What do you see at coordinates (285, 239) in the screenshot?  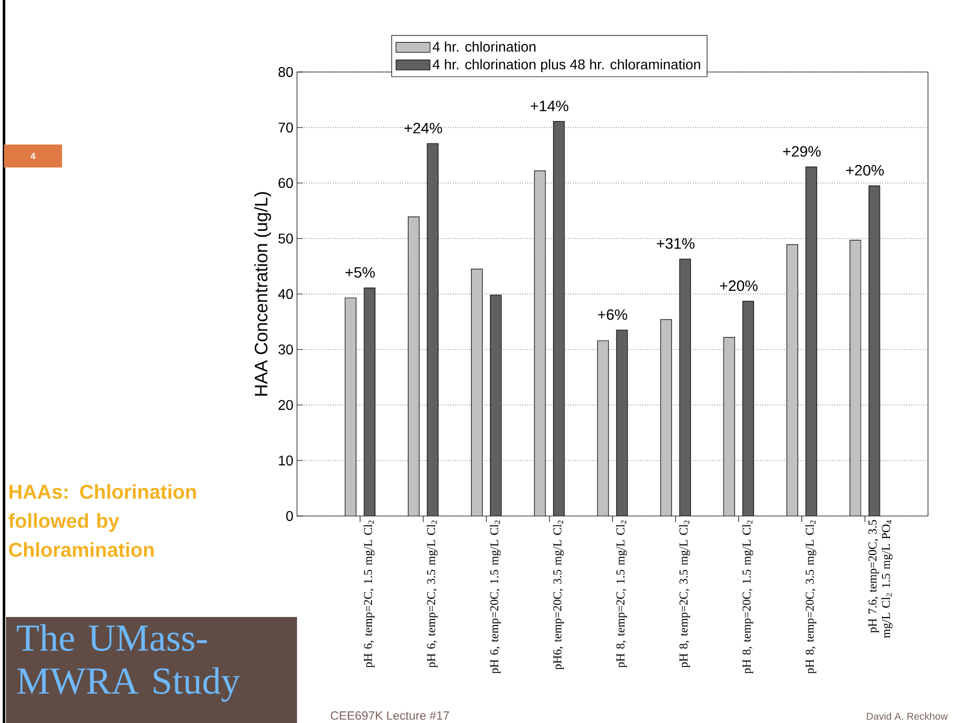 I see `y-tick-label: 50` at bounding box center [285, 239].